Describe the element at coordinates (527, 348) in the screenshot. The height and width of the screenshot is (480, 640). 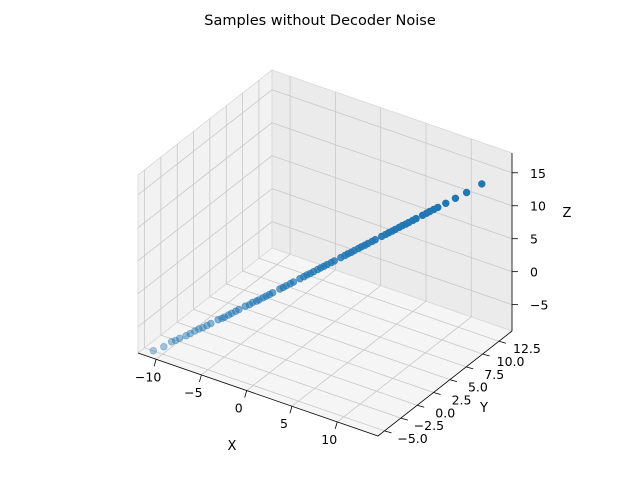
I see `y-tick-label: 12.5` at that location.